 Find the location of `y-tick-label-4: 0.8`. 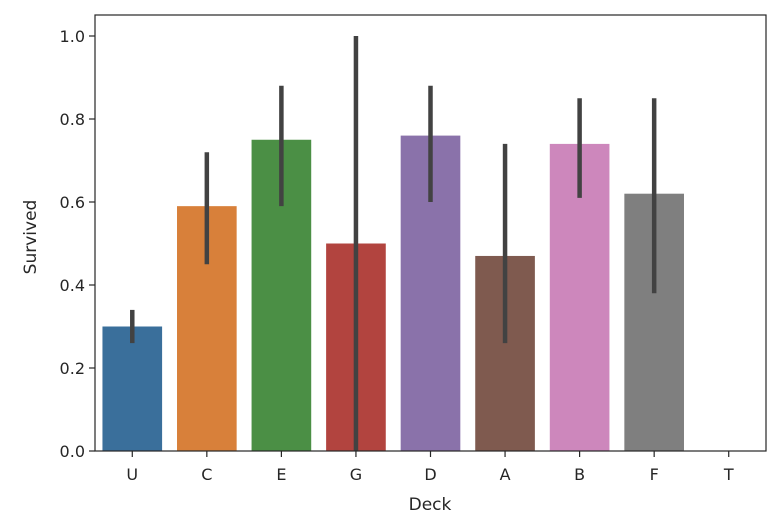

y-tick-label-4: 0.8 is located at coordinates (72, 119).